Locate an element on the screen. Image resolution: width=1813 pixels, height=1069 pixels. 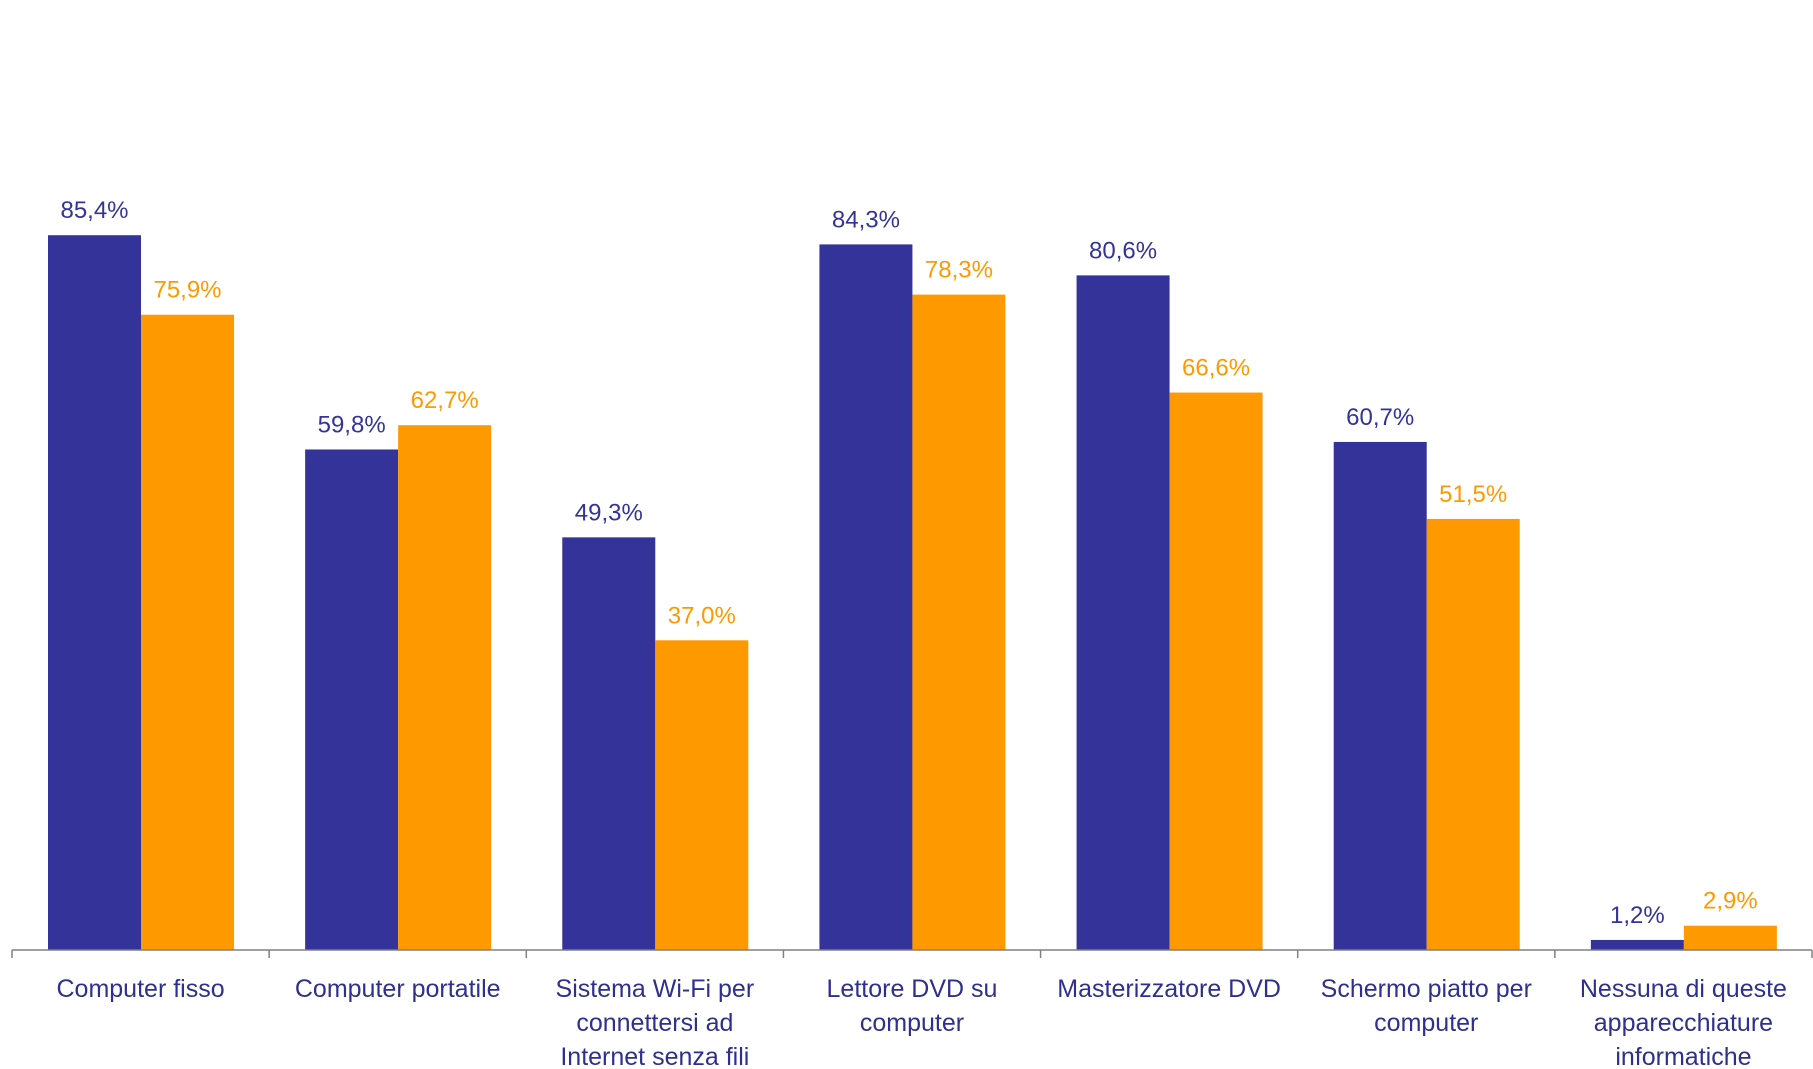
bar-series2-cat2 is located at coordinates (445, 687).